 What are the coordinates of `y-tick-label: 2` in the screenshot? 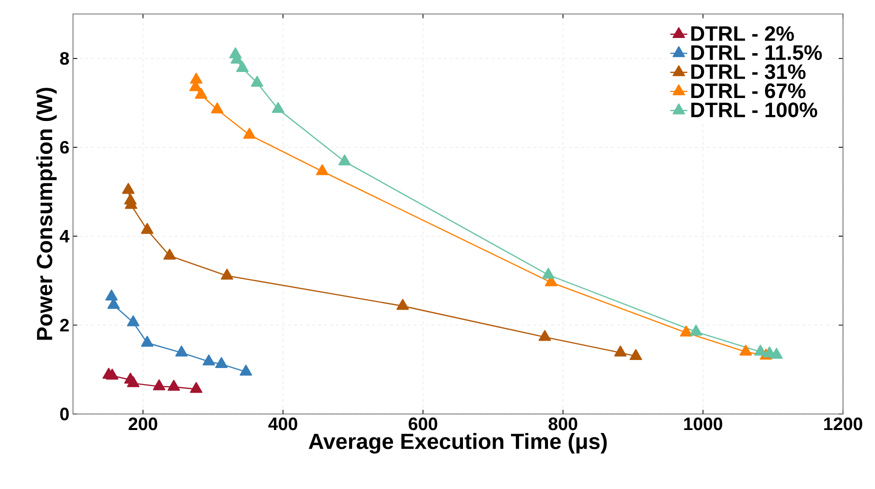 It's located at (64, 325).